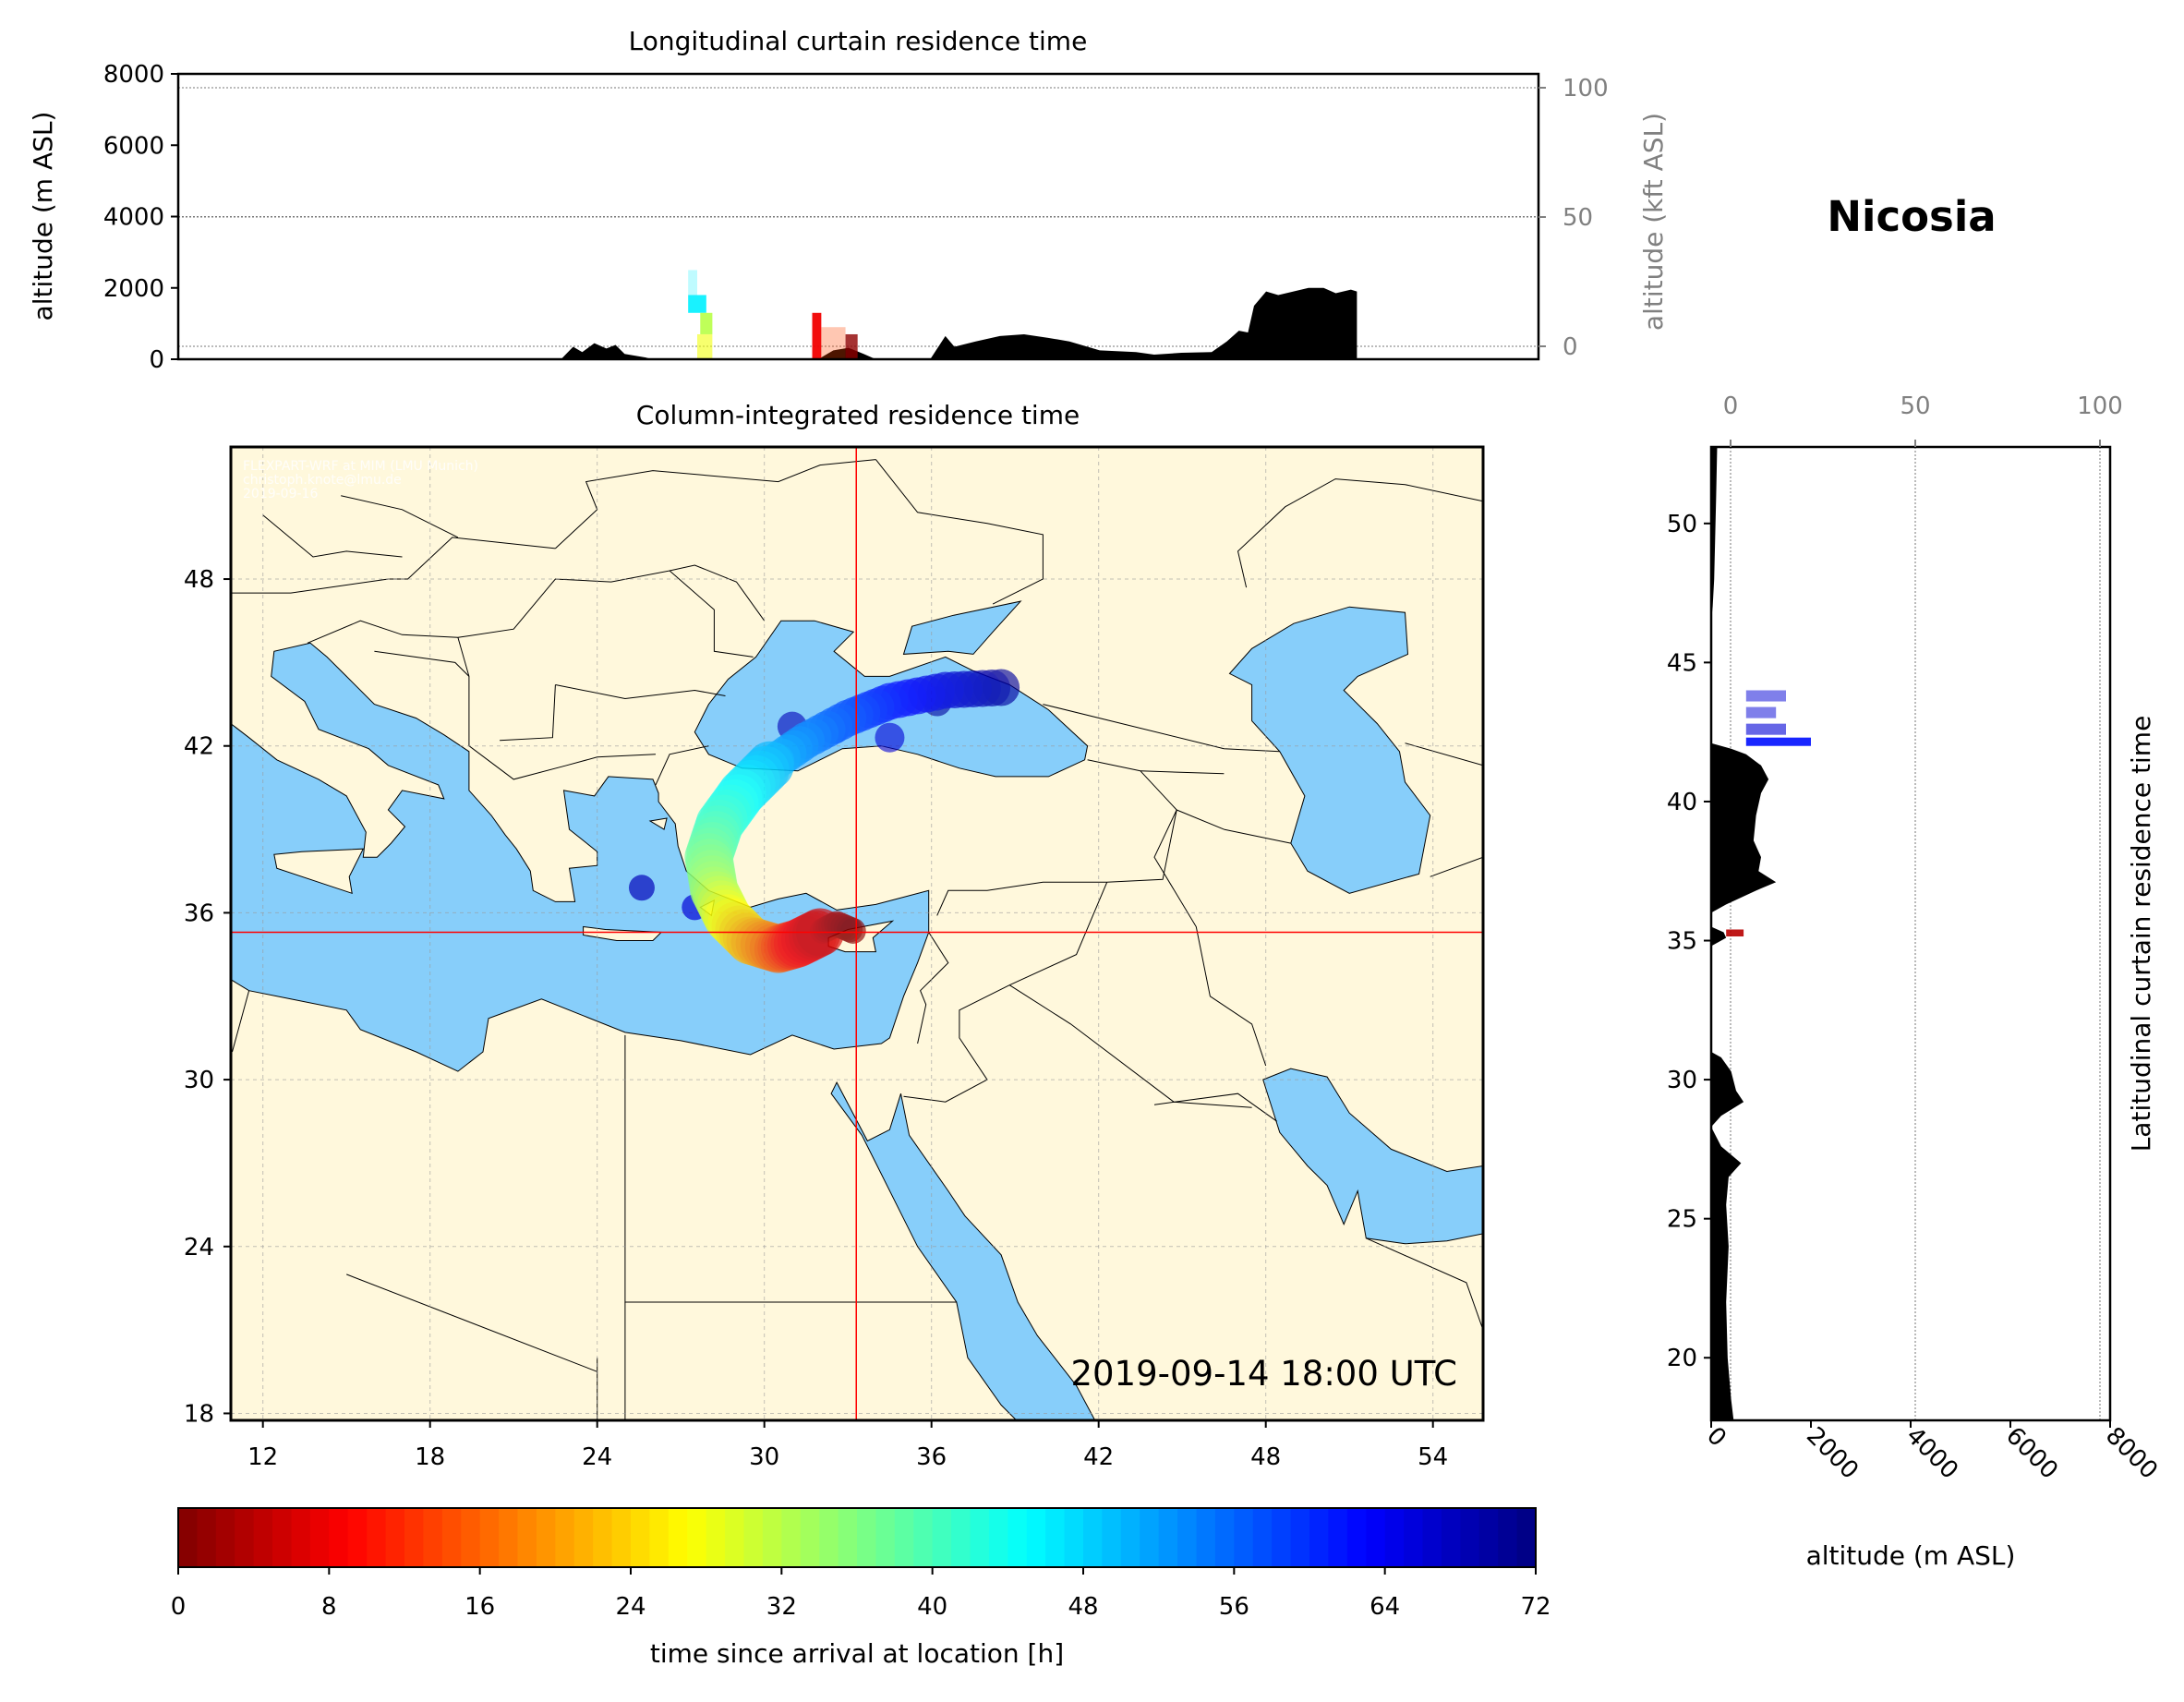 The width and height of the screenshot is (2184, 1702). Describe the element at coordinates (1263, 1374) in the screenshot. I see `timestamp: 2019-09-14 18:00 UTC` at that location.